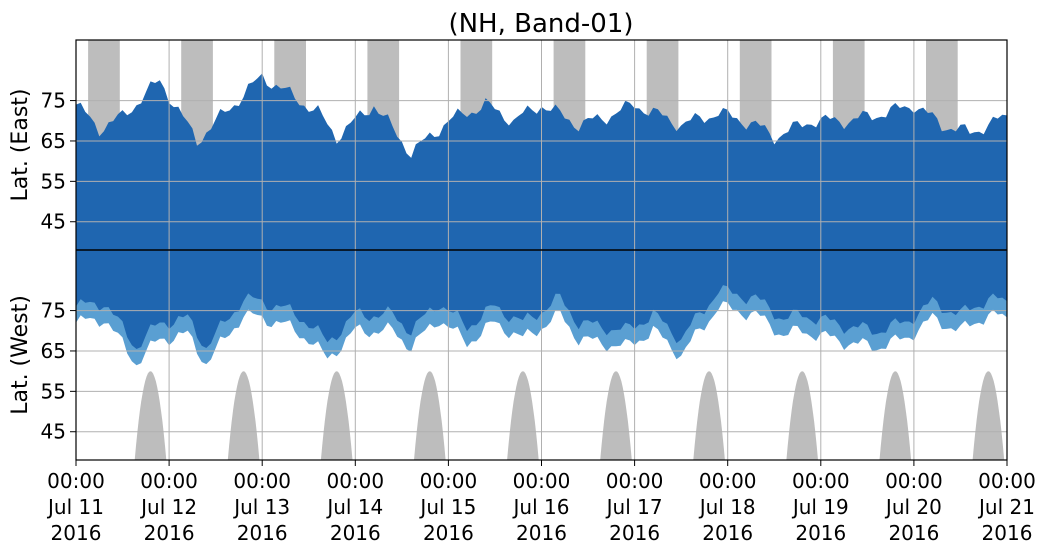 The height and width of the screenshot is (560, 1049). Describe the element at coordinates (197, 145) in the screenshot. I see `daylight-lobe-east` at that location.